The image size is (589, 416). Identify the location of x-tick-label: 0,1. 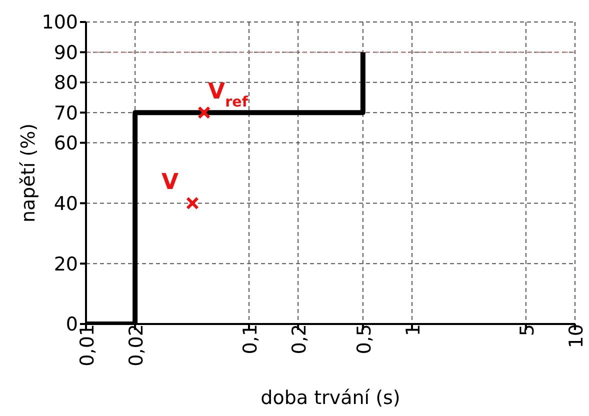
(250, 339).